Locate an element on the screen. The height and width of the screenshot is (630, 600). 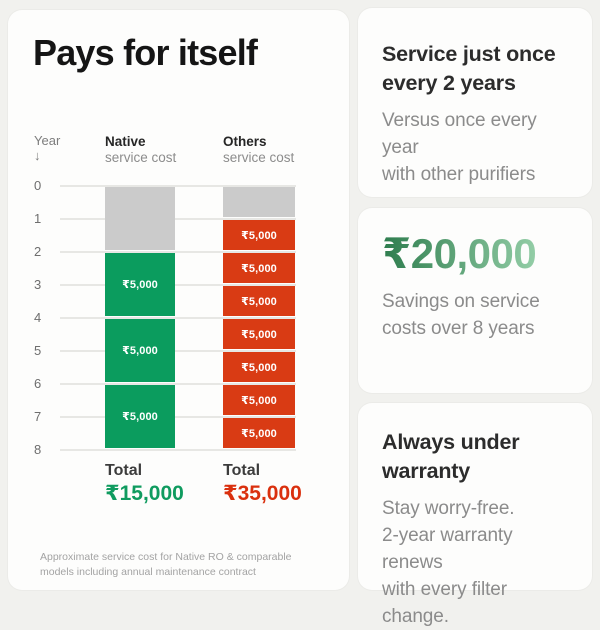
year-tick-label: 5 is located at coordinates (38, 350).